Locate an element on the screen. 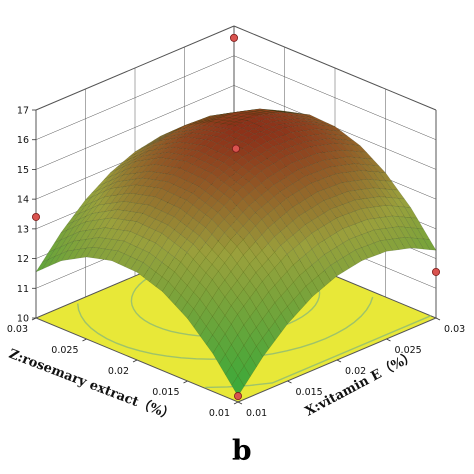  floor-contour is located at coordinates (318, 352).